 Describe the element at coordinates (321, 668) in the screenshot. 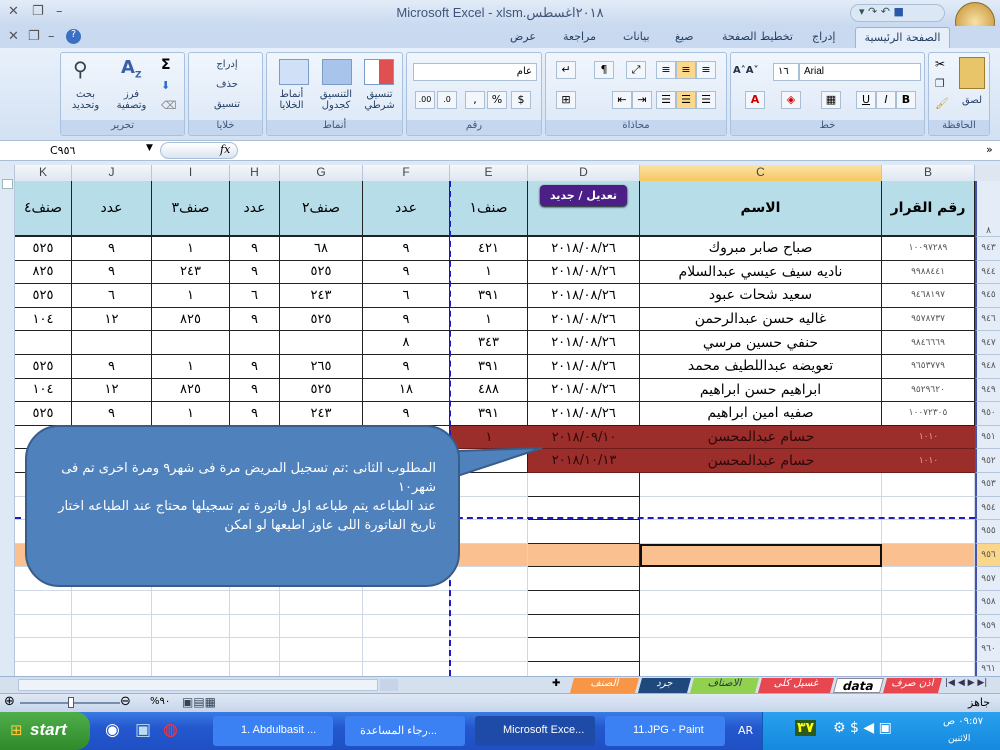

I see `cell-g` at that location.